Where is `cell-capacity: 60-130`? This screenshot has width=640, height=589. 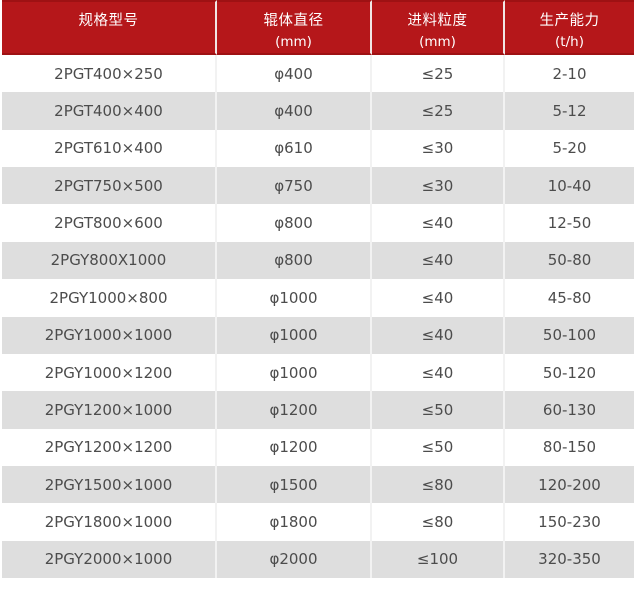 cell-capacity: 60-130 is located at coordinates (569, 410).